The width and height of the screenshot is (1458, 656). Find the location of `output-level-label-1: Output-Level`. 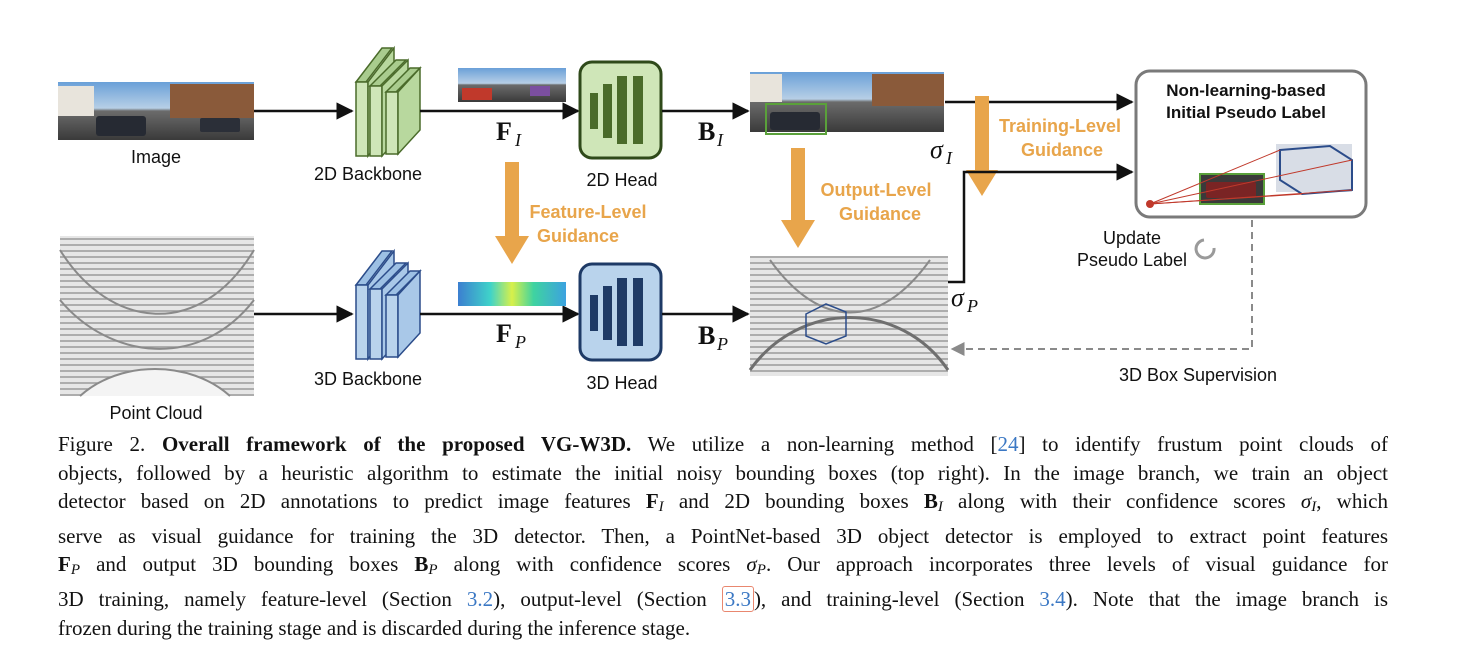

output-level-label-1: Output-Level is located at coordinates (876, 190).